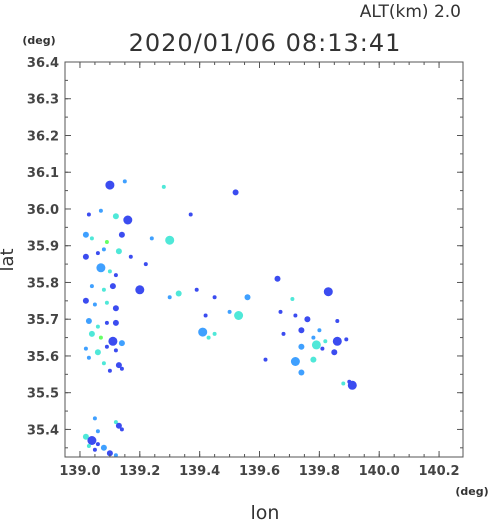 The image size is (490, 521). I want to click on y-tick-label: 36.2, so click(43, 136).